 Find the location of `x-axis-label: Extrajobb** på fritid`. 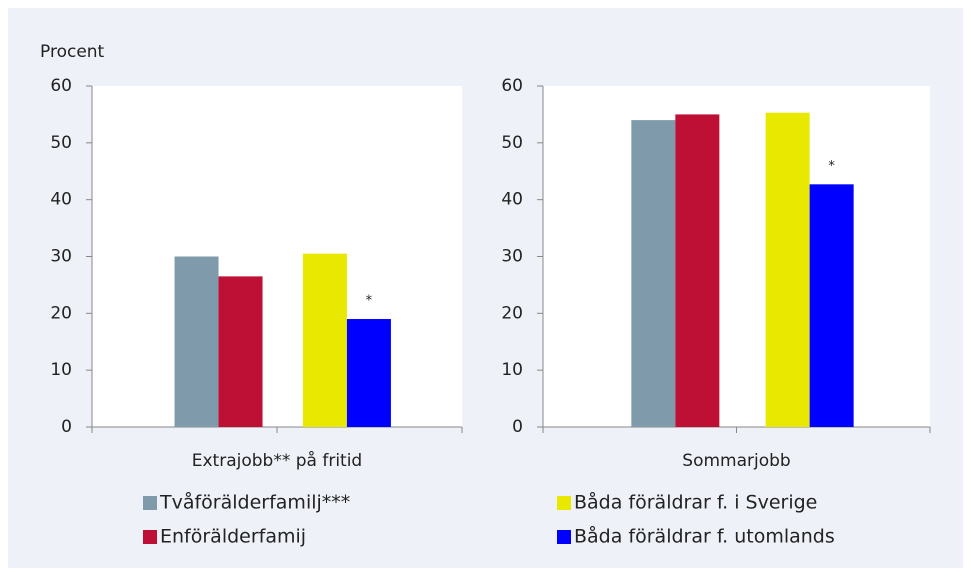

x-axis-label: Extrajobb** på fritid is located at coordinates (277, 460).